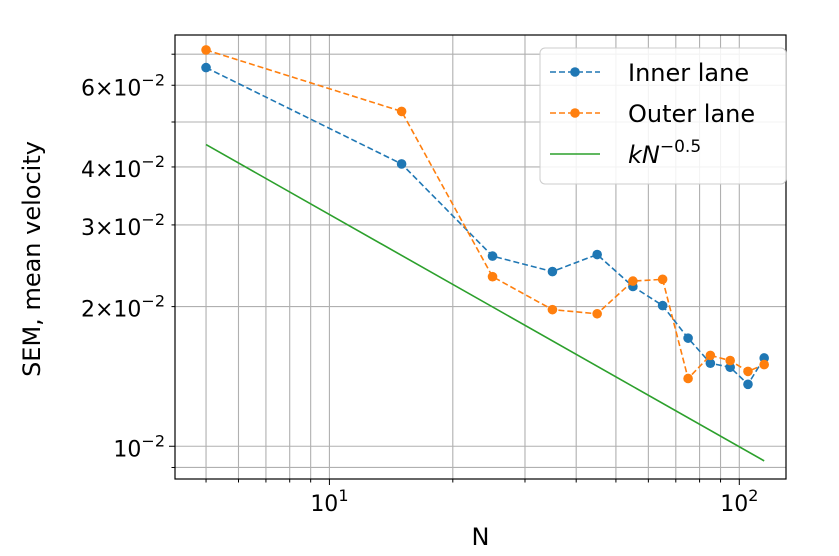 This screenshot has width=839, height=556. I want to click on y-tick-label: 2×10⁻², so click(123, 307).